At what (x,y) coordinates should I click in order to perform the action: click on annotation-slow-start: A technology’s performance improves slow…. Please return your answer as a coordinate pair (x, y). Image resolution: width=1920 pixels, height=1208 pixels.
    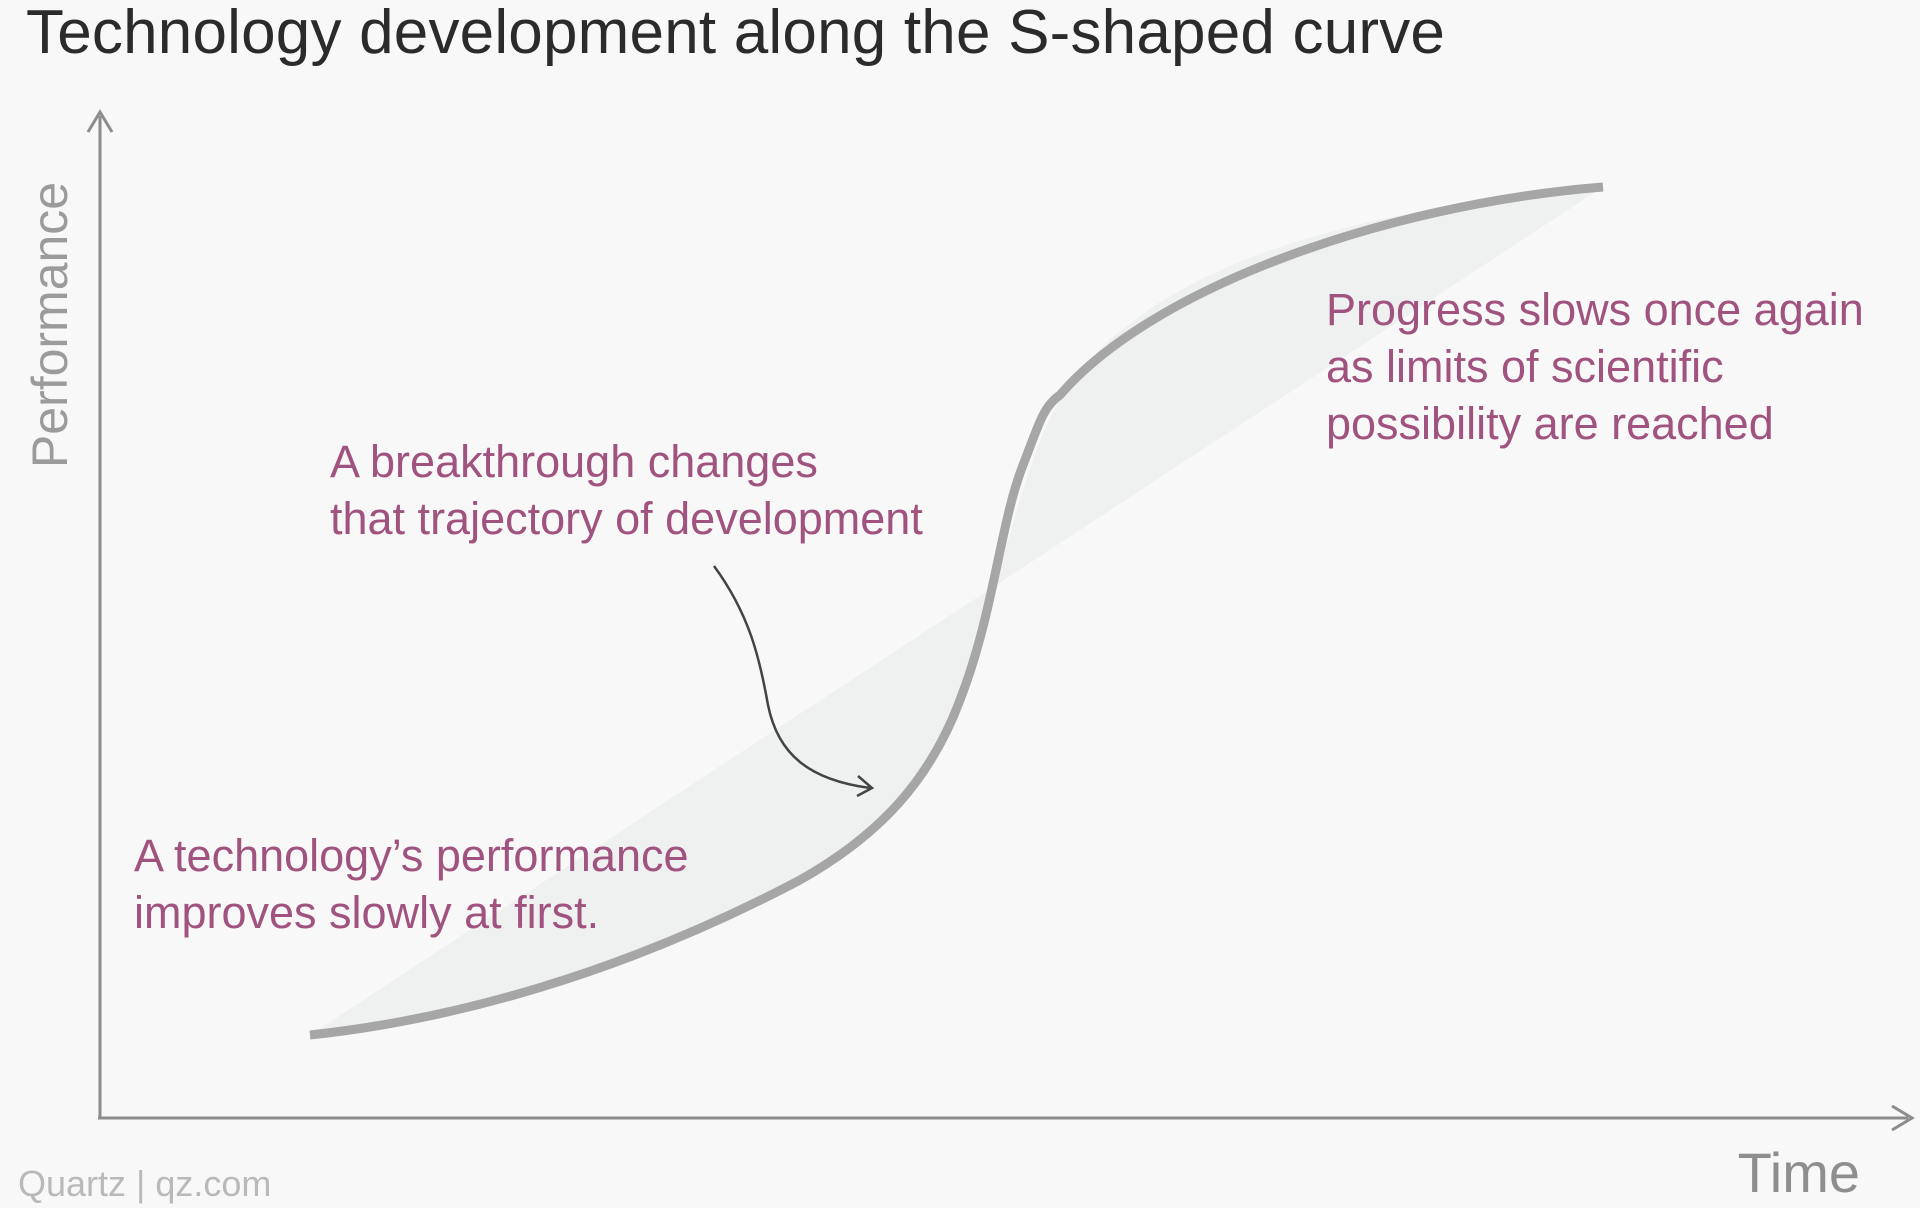
    Looking at the image, I should click on (411, 884).